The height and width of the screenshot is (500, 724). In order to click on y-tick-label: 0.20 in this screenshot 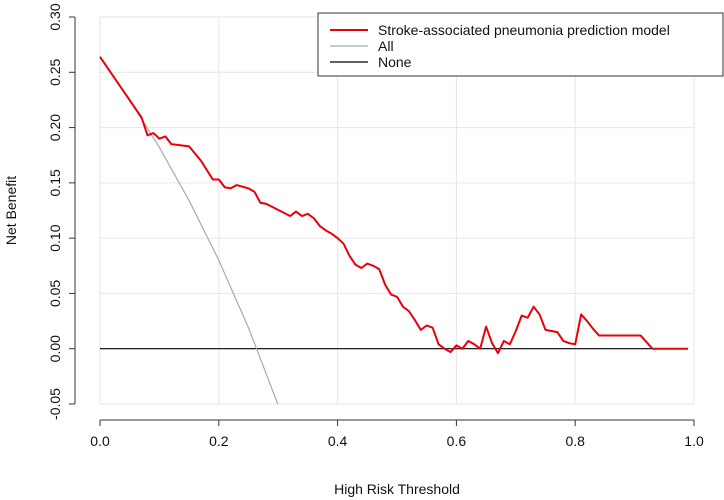, I will do `click(55, 127)`.